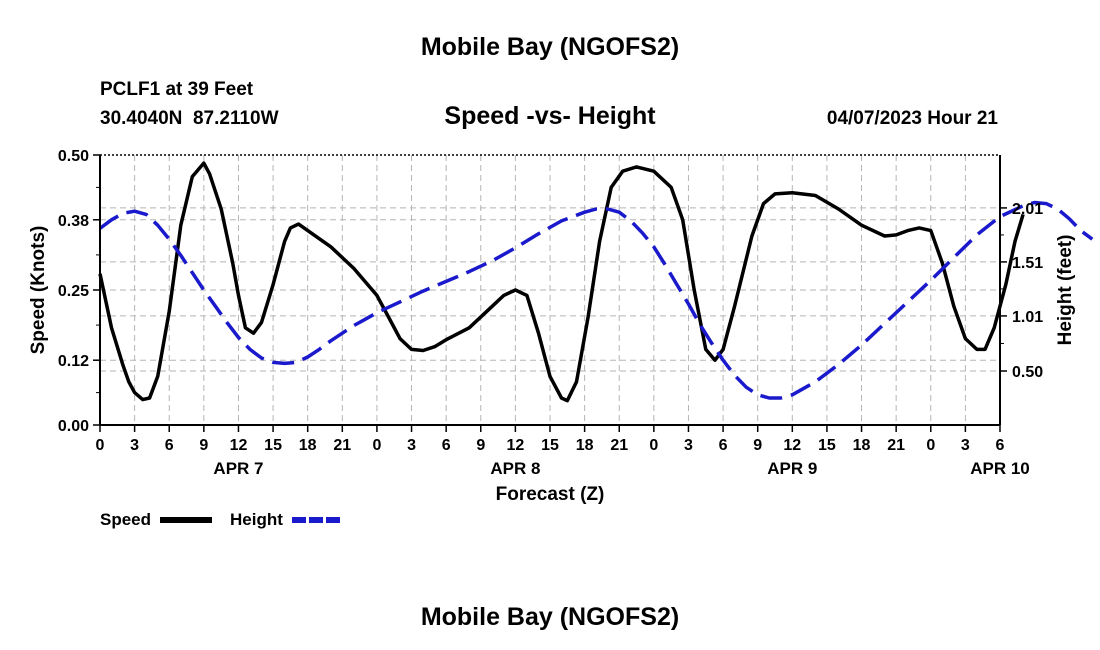 Image resolution: width=1100 pixels, height=650 pixels. Describe the element at coordinates (1000, 468) in the screenshot. I see `date-label: APR 10` at that location.